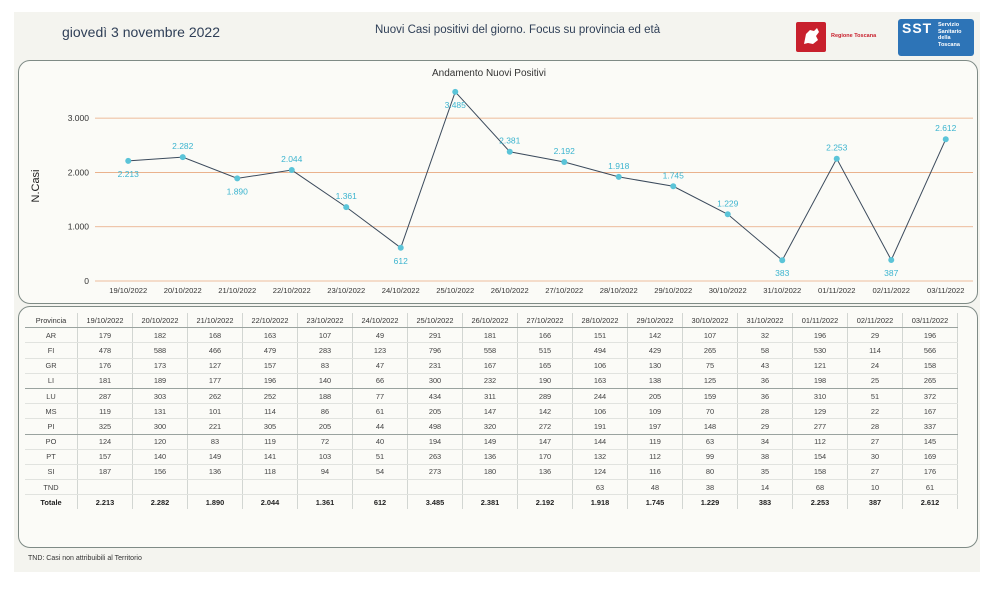 This screenshot has height=591, width=996. What do you see at coordinates (875, 457) in the screenshot?
I see `table-cell: 30` at bounding box center [875, 457].